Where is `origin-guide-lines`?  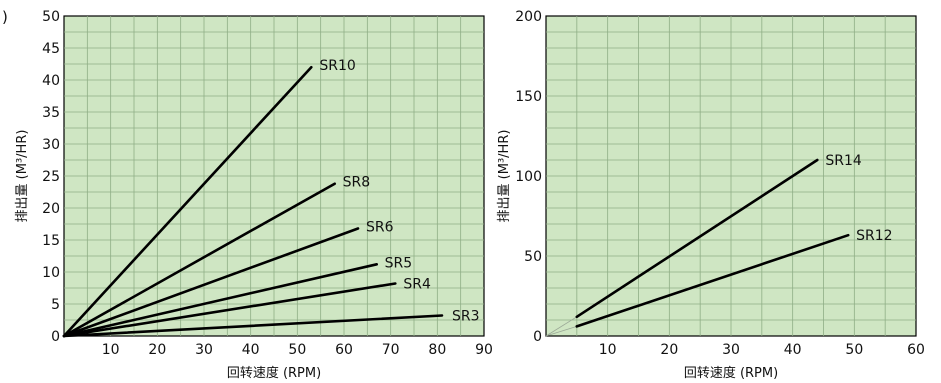 origin-guide-lines is located at coordinates (561, 326).